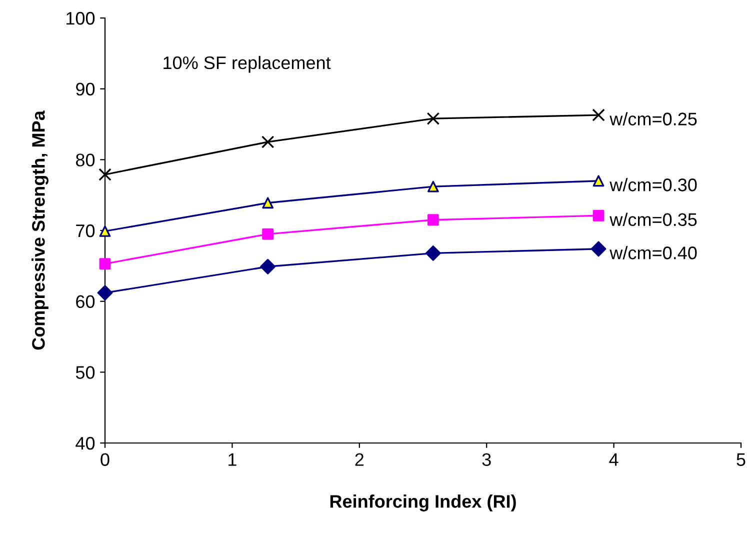 The image size is (747, 546). I want to click on series-label: w/cm=0.40, so click(653, 253).